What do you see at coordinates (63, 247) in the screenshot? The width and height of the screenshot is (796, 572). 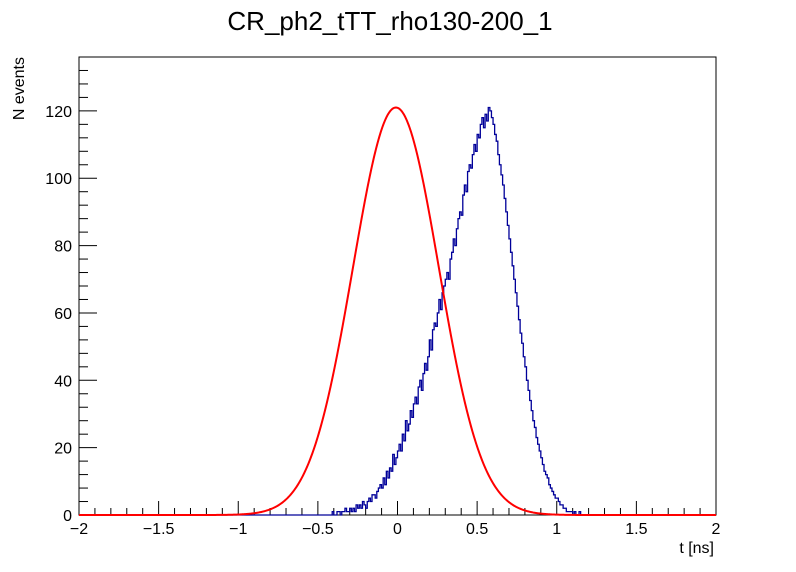 I see `y-tick-label: 80` at bounding box center [63, 247].